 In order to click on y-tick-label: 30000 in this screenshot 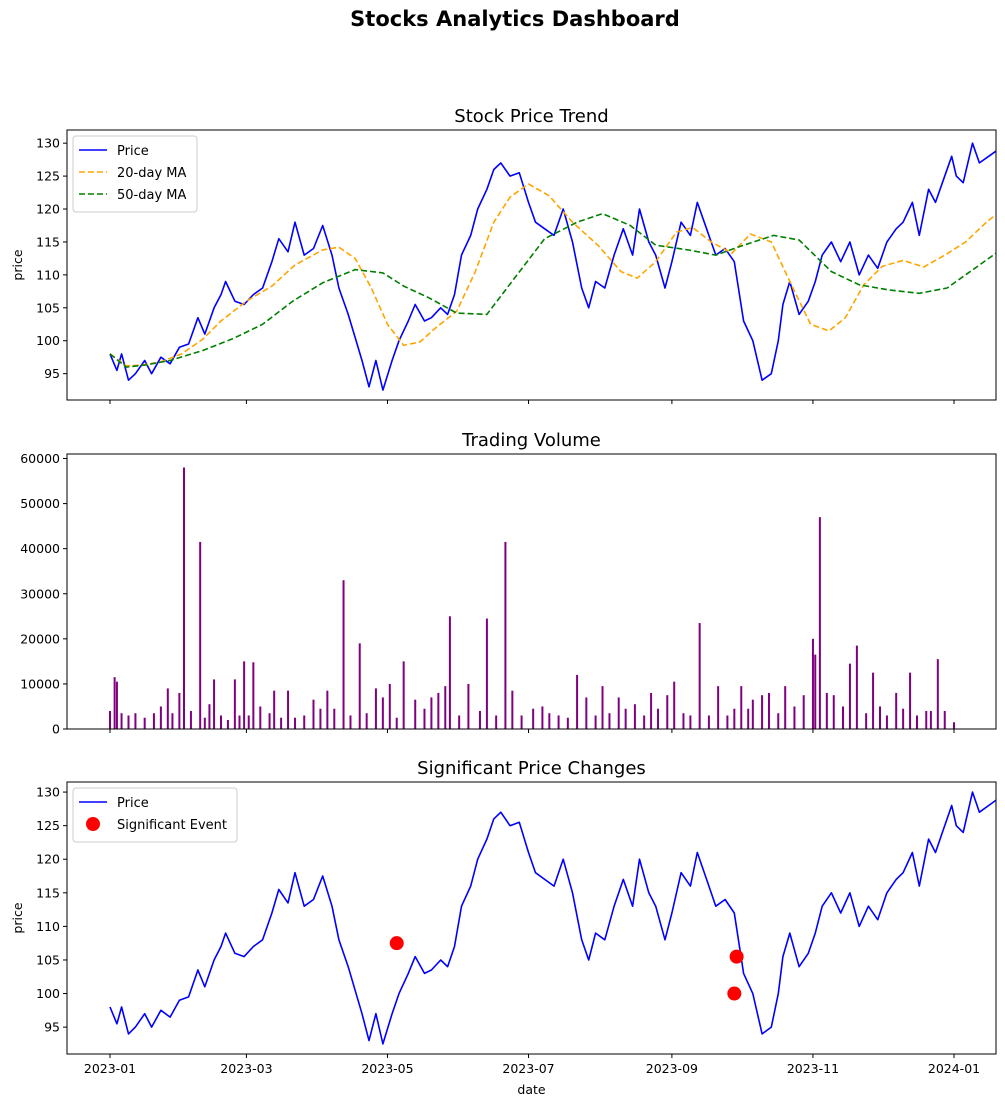, I will do `click(40, 593)`.